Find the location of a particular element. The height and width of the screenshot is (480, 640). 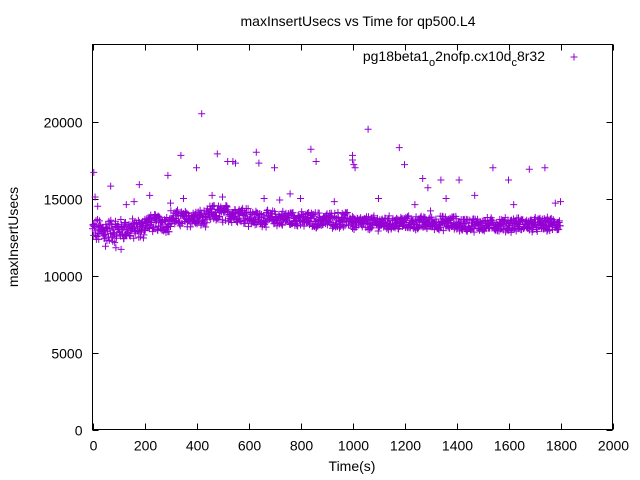

x-tick-label: 1800 is located at coordinates (561, 446).